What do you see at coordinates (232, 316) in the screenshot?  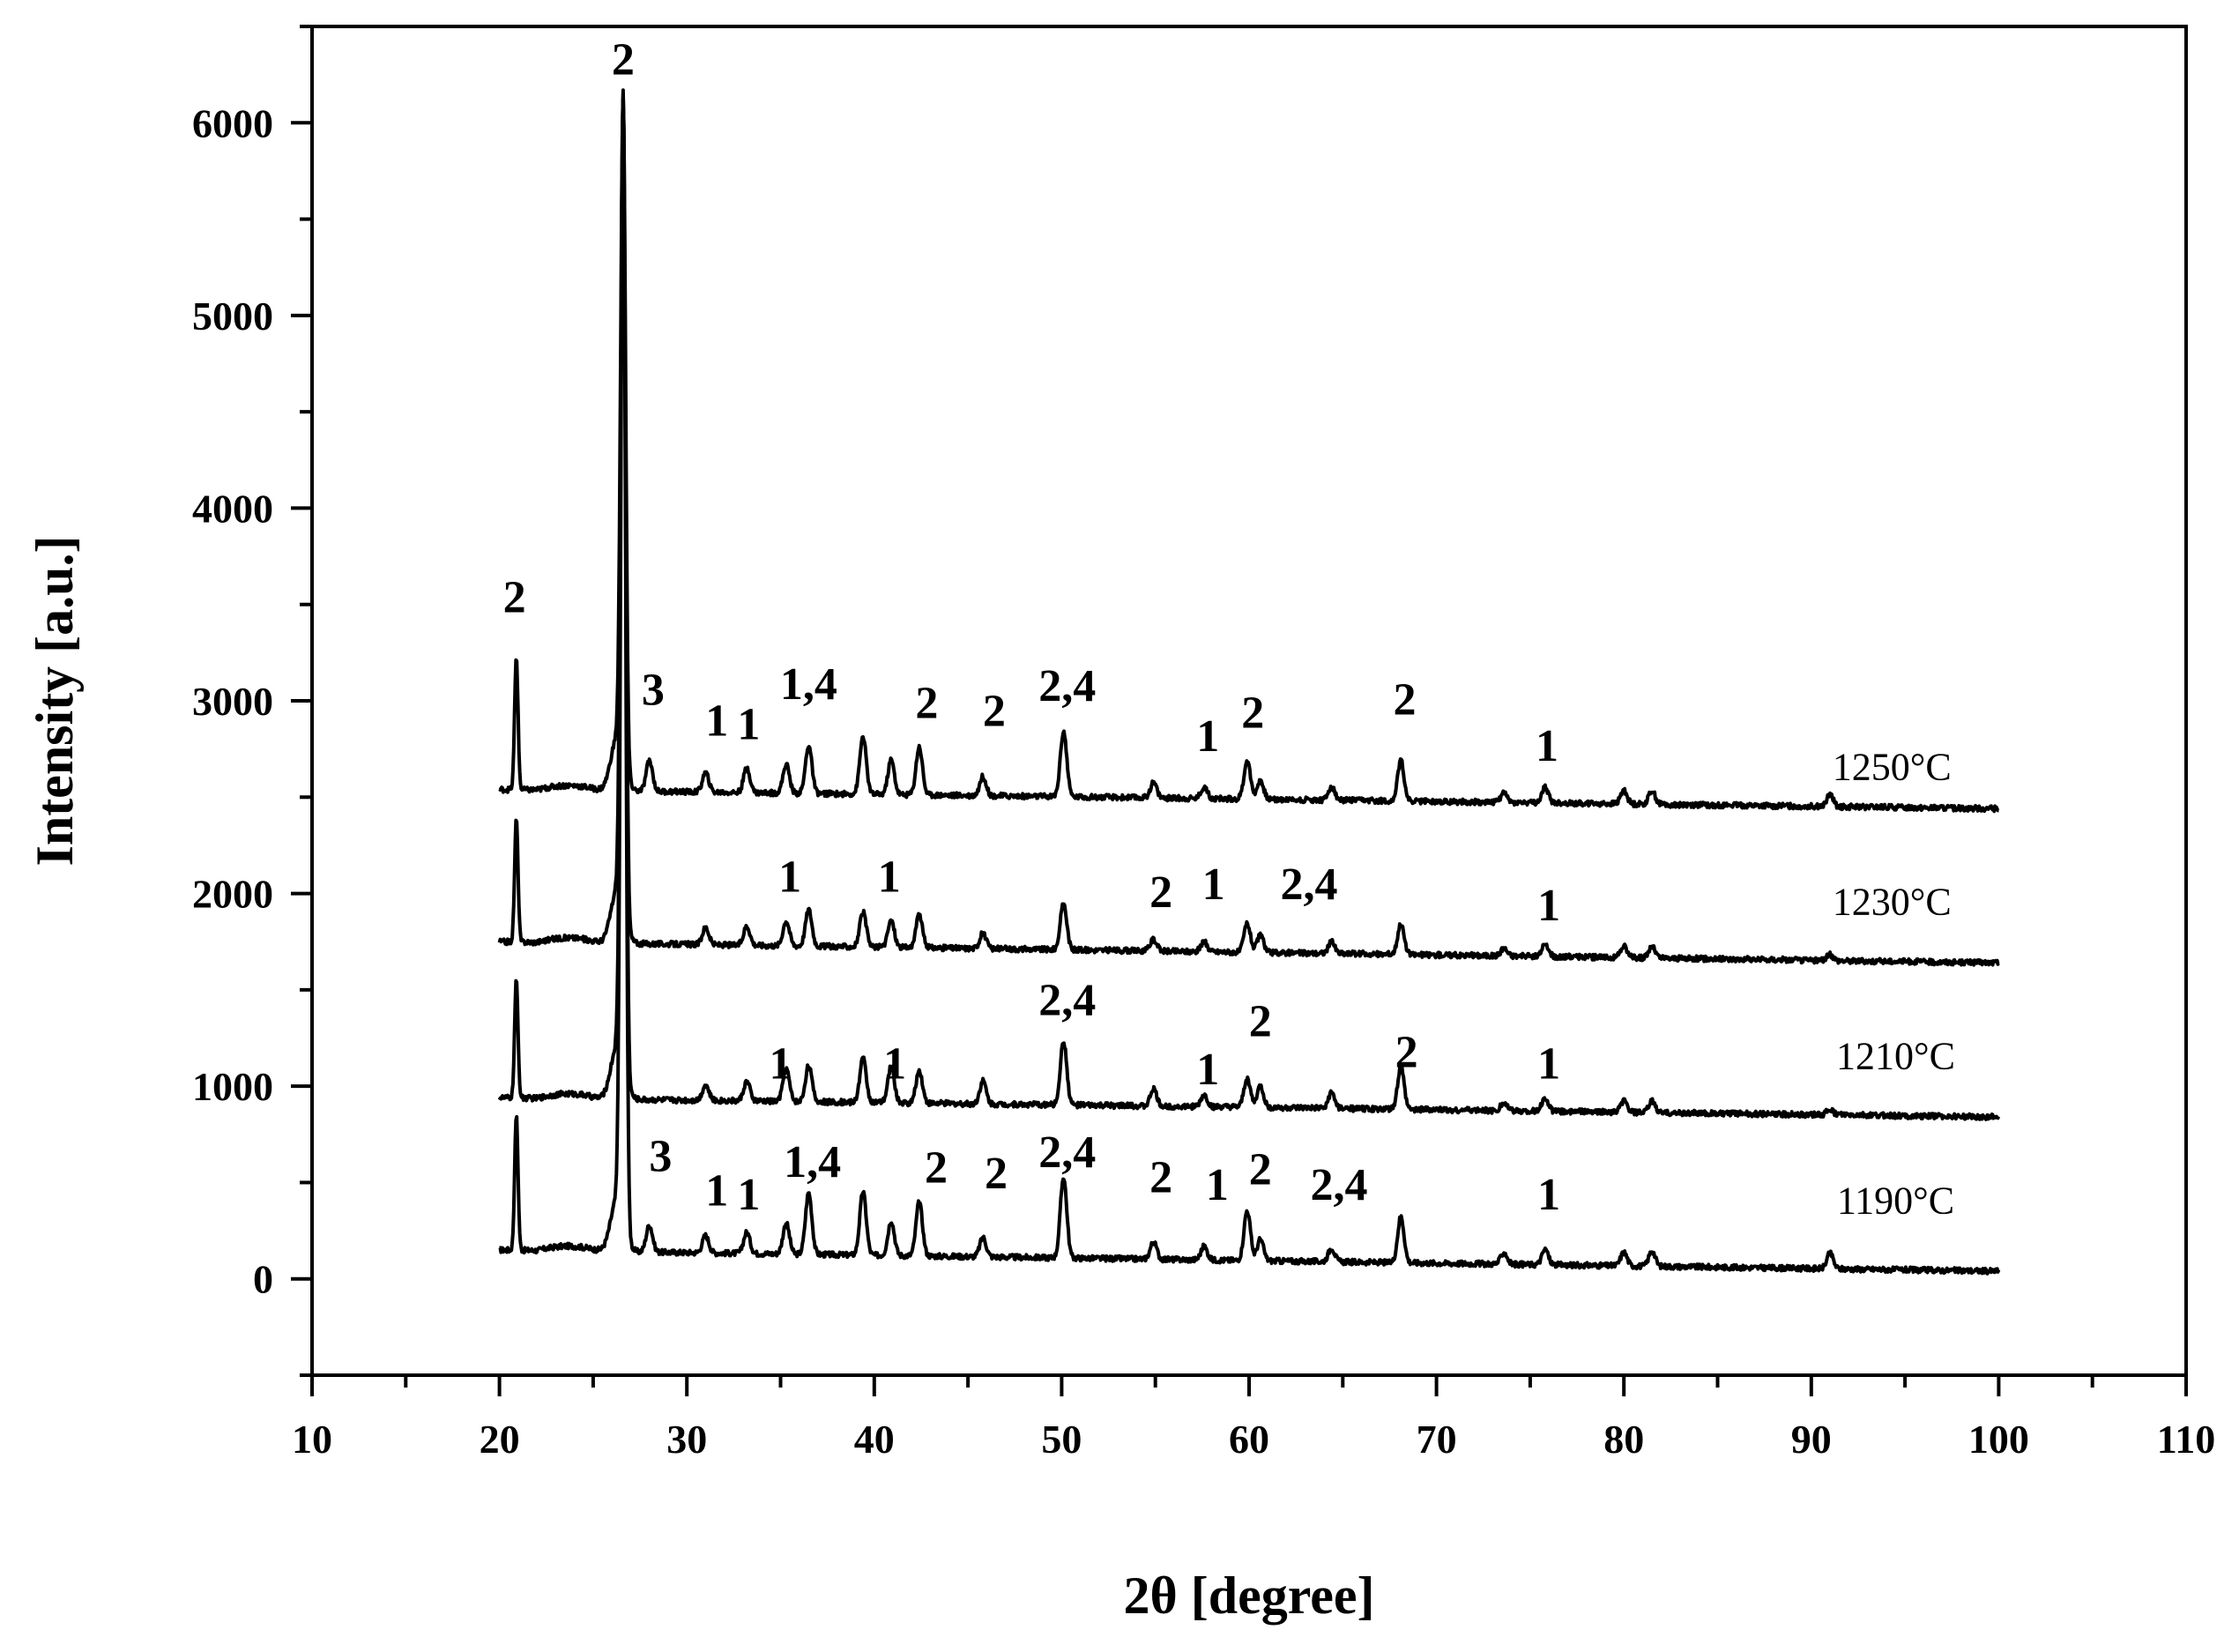 I see `y-tick-label: 5000` at bounding box center [232, 316].